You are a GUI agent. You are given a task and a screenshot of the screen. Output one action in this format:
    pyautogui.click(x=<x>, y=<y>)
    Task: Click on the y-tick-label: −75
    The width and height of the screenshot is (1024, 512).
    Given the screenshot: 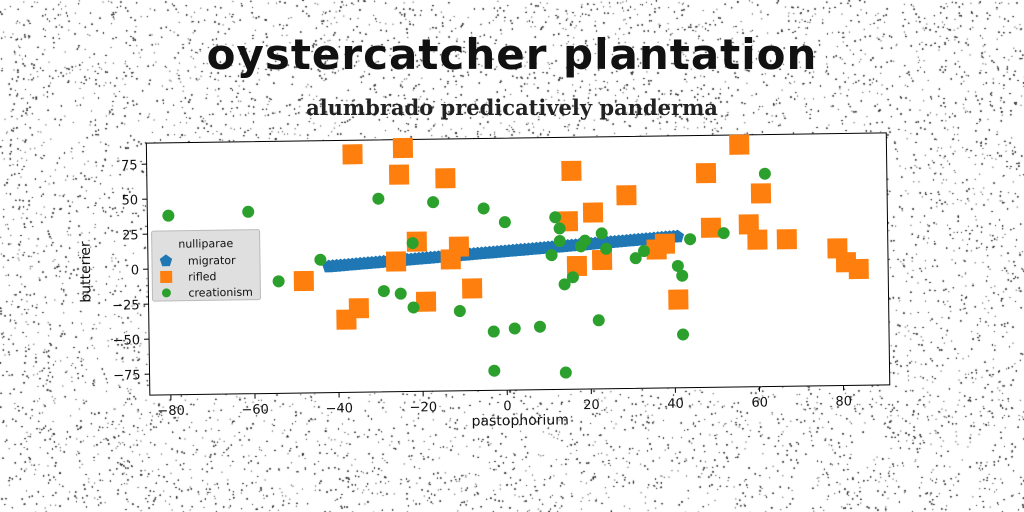 What is the action you would take?
    pyautogui.click(x=127, y=375)
    